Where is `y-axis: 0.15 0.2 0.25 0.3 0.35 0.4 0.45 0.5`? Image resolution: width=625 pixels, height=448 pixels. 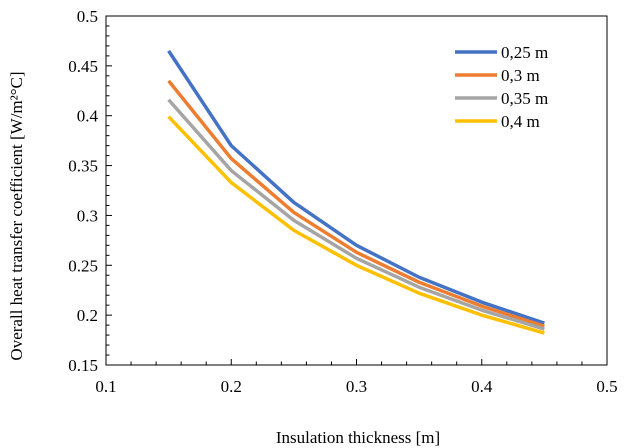
y-axis: 0.15 0.2 0.25 0.3 0.35 0.4 0.45 0.5 is located at coordinates (90, 191).